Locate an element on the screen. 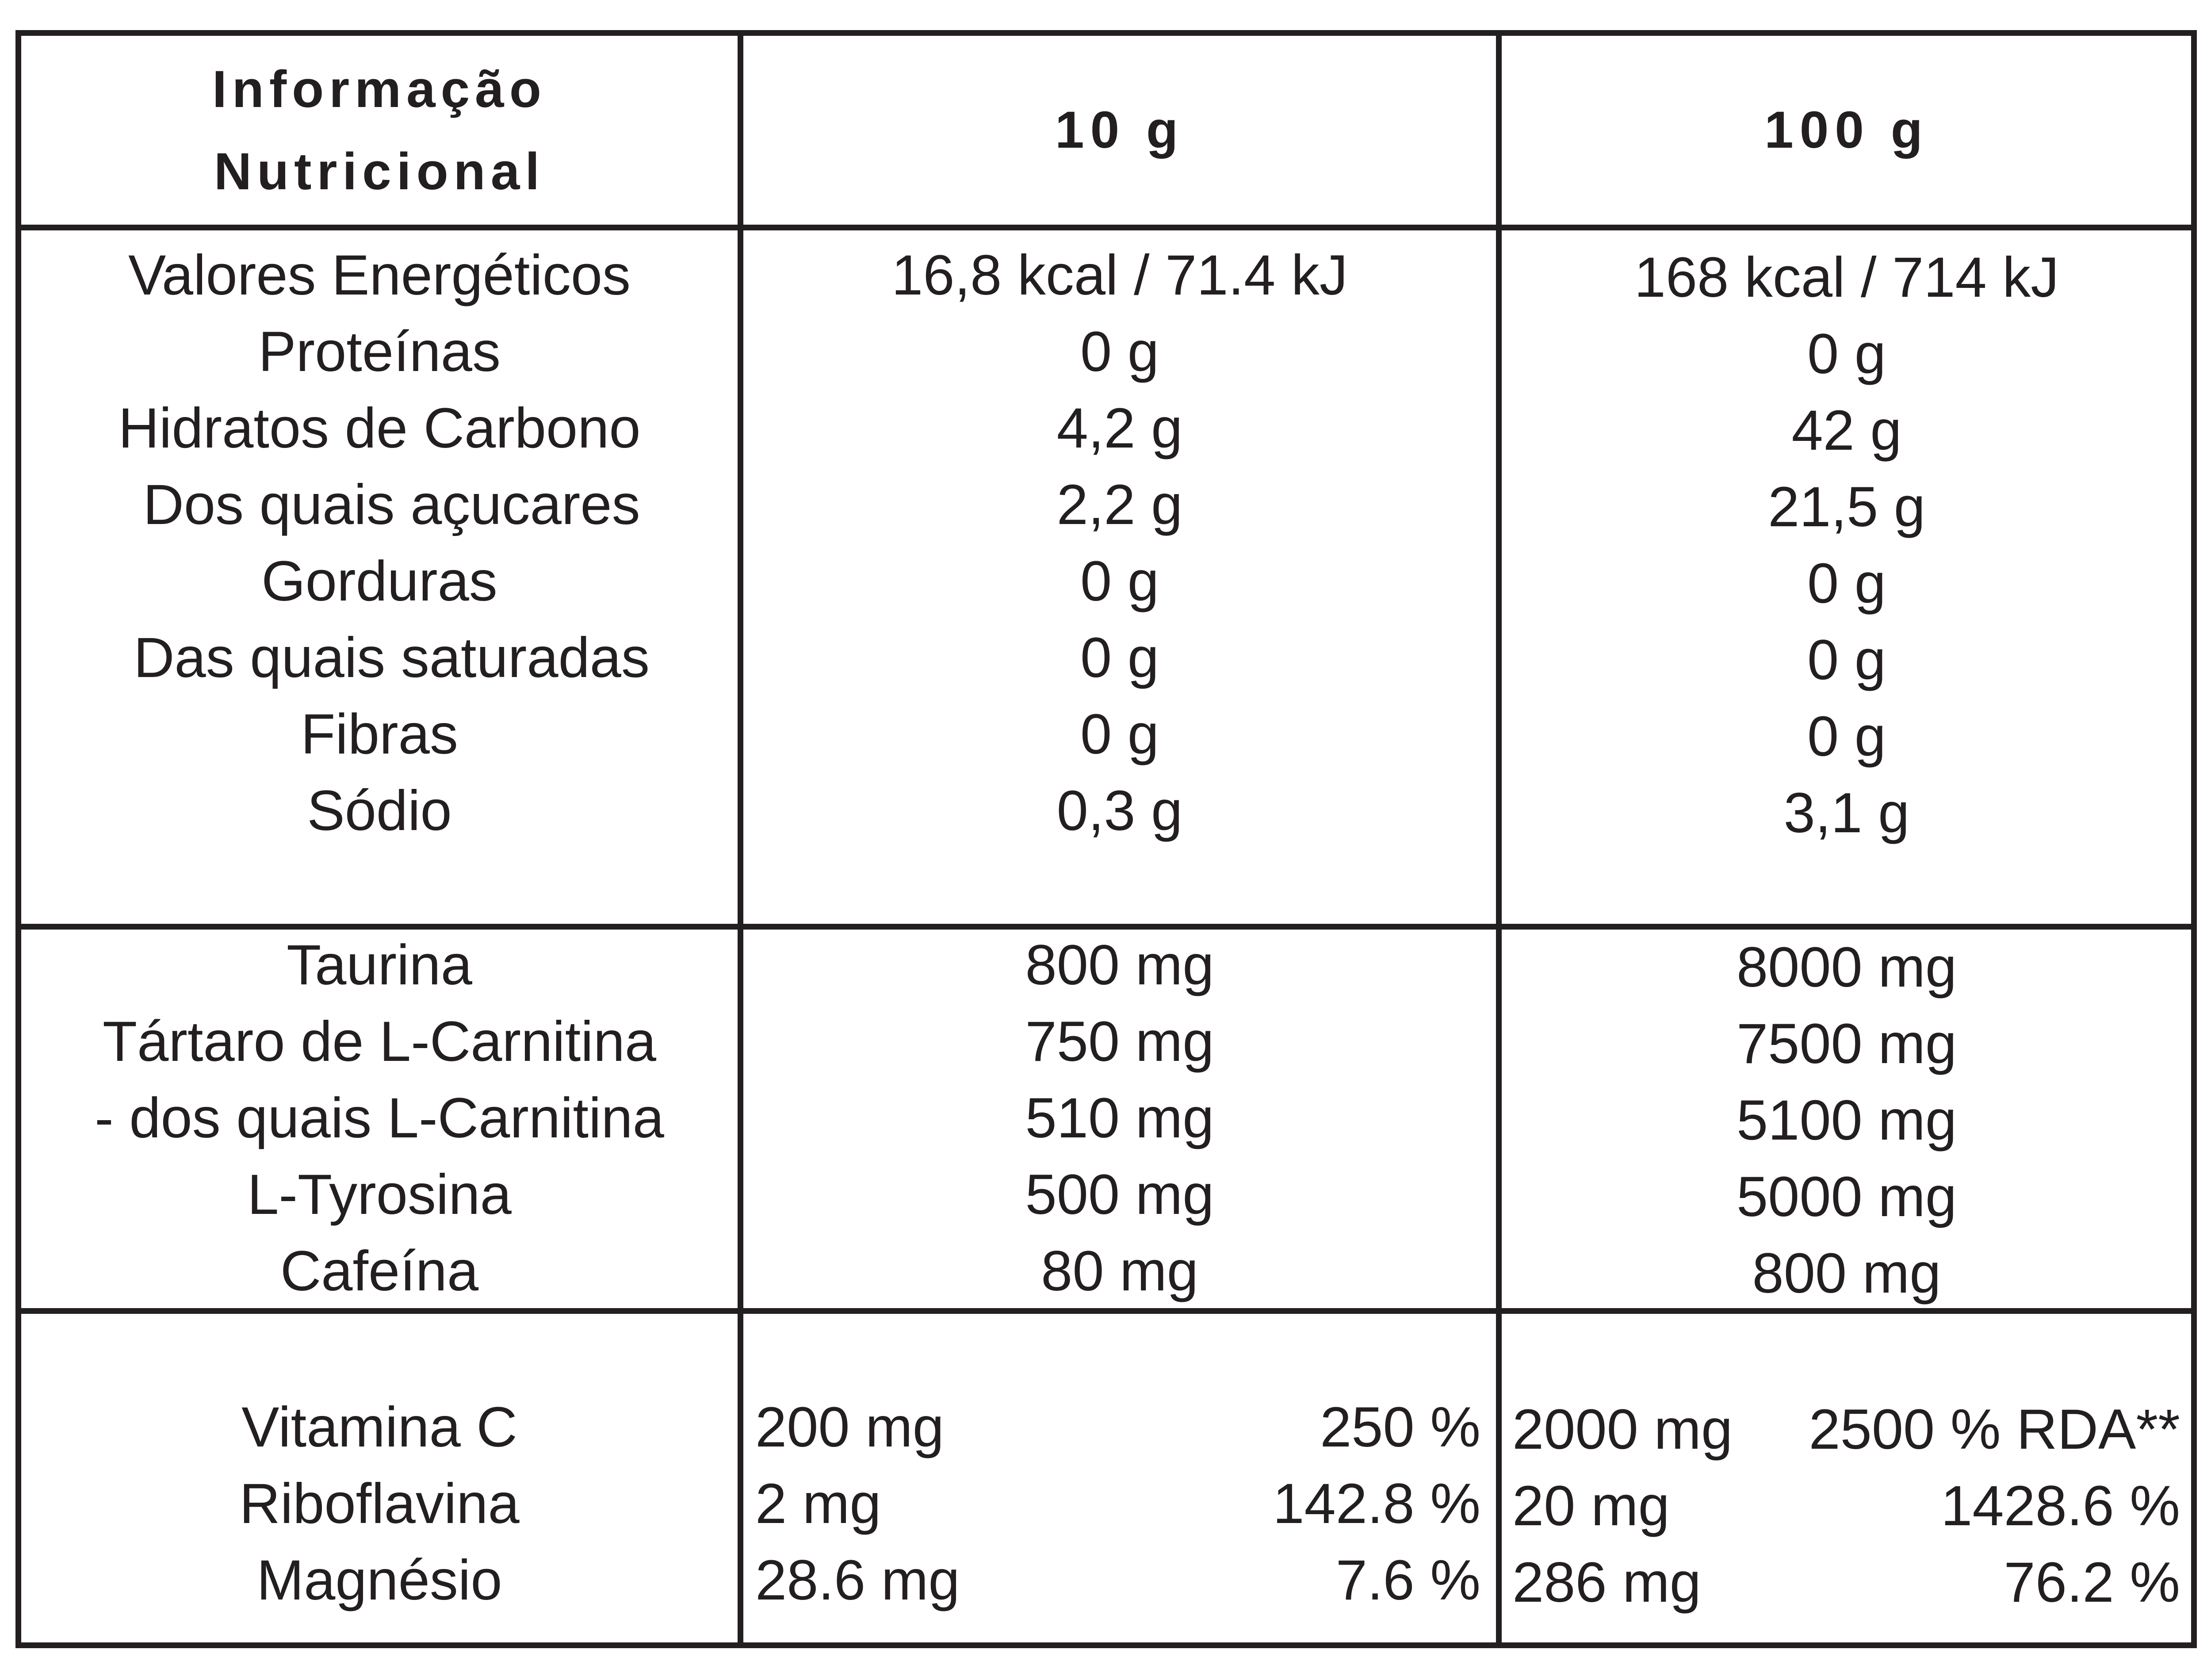 The height and width of the screenshot is (1680, 2211). nutrient-value-10g: 2,2 g is located at coordinates (1119, 505).